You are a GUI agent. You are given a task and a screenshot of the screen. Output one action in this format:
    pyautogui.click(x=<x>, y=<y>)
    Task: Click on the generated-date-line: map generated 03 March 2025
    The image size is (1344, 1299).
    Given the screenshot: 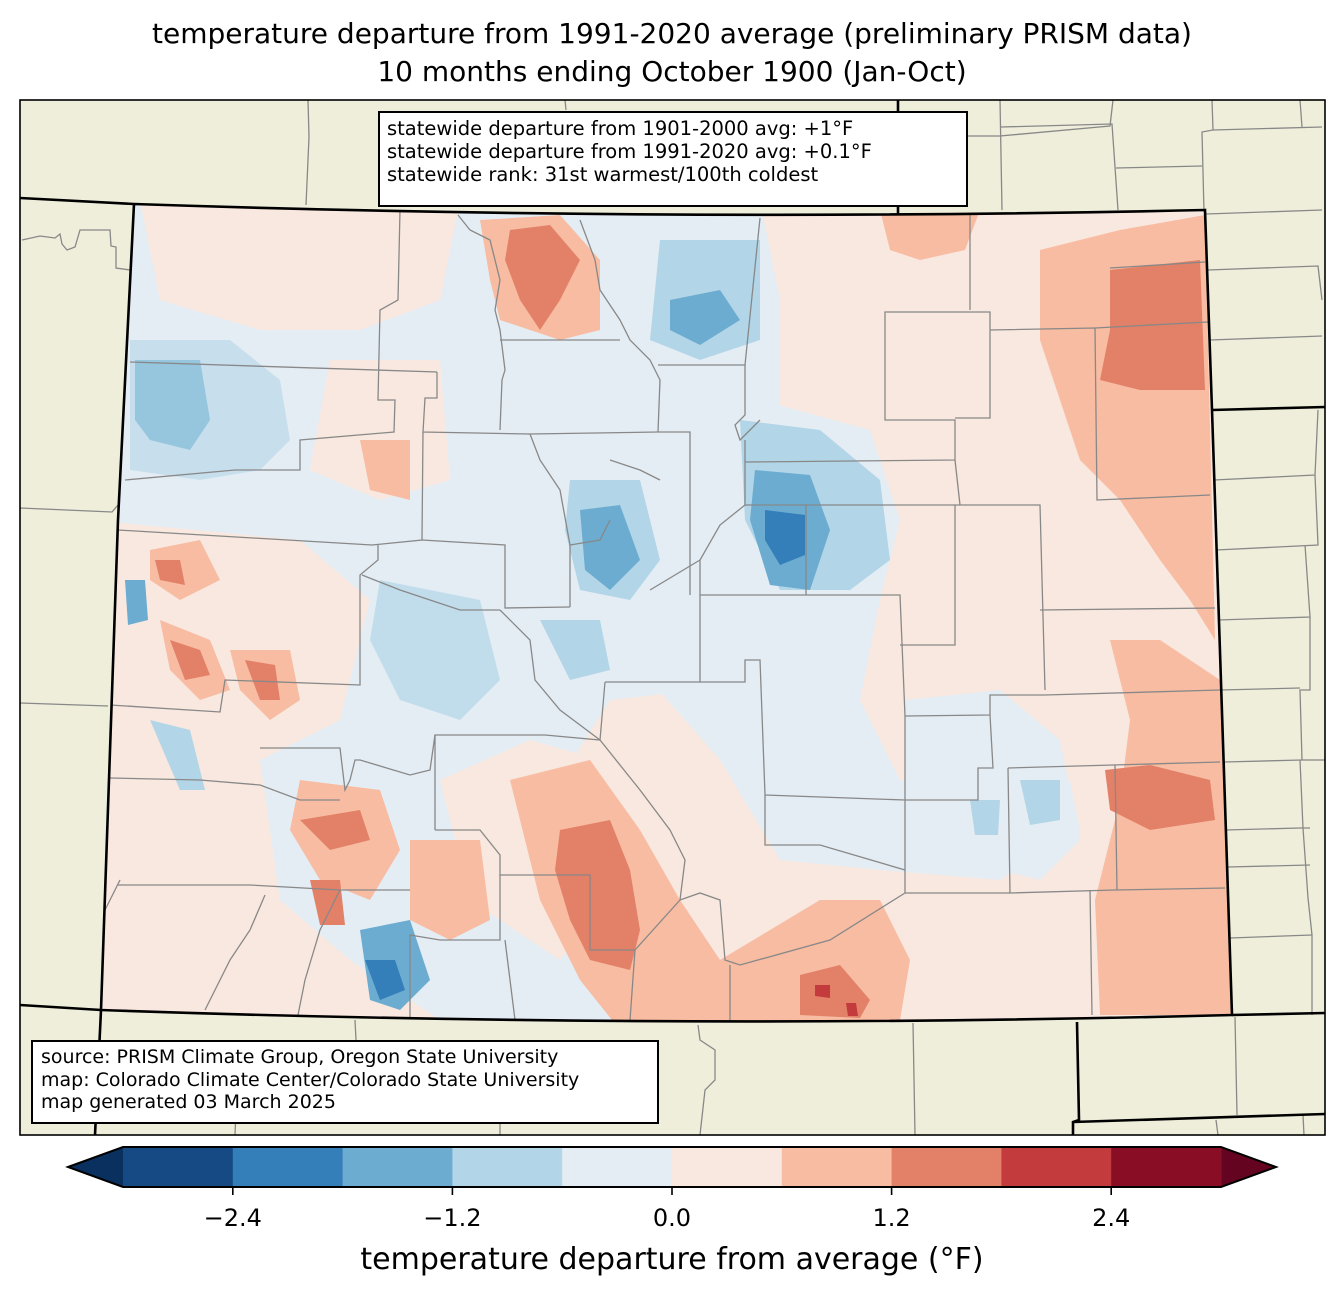 What is the action you would take?
    pyautogui.click(x=188, y=1102)
    